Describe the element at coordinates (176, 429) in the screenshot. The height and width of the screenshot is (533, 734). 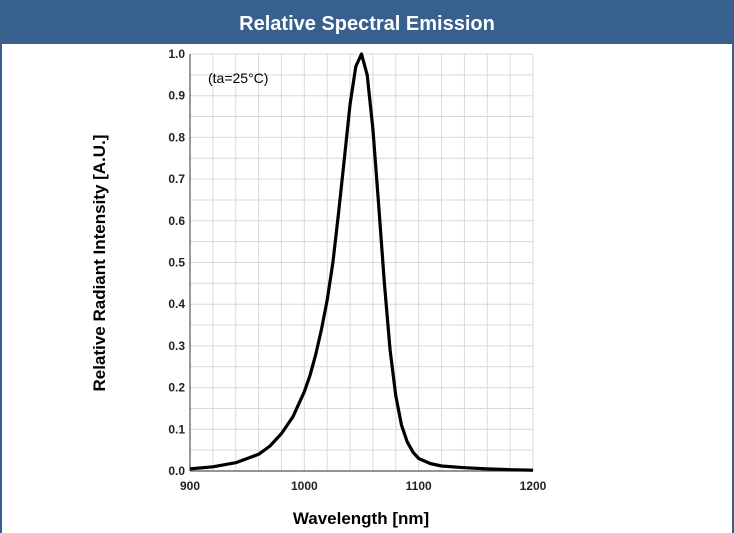
I see `y-tick-label: 0.1` at that location.